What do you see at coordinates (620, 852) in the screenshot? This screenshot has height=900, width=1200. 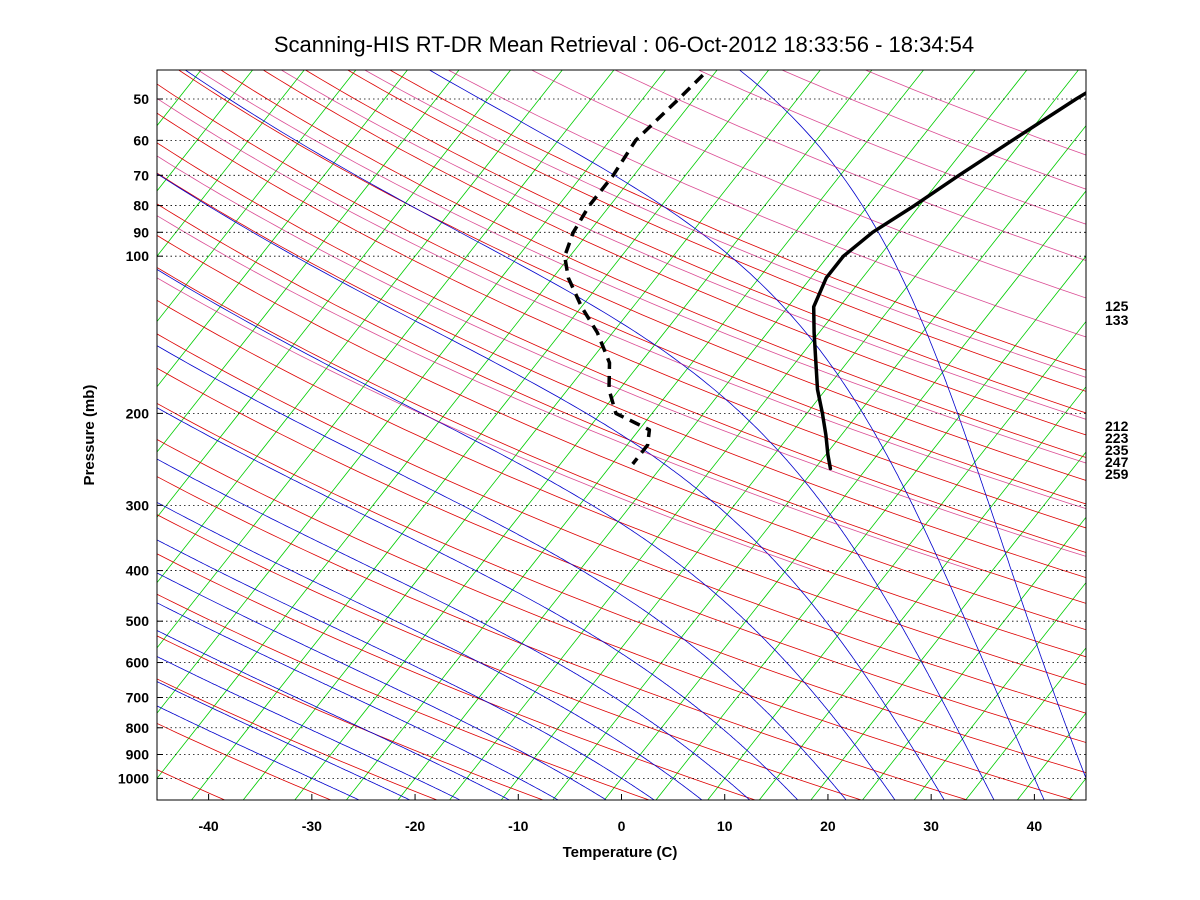 I see `x-axis-label: Temperature (C)` at bounding box center [620, 852].